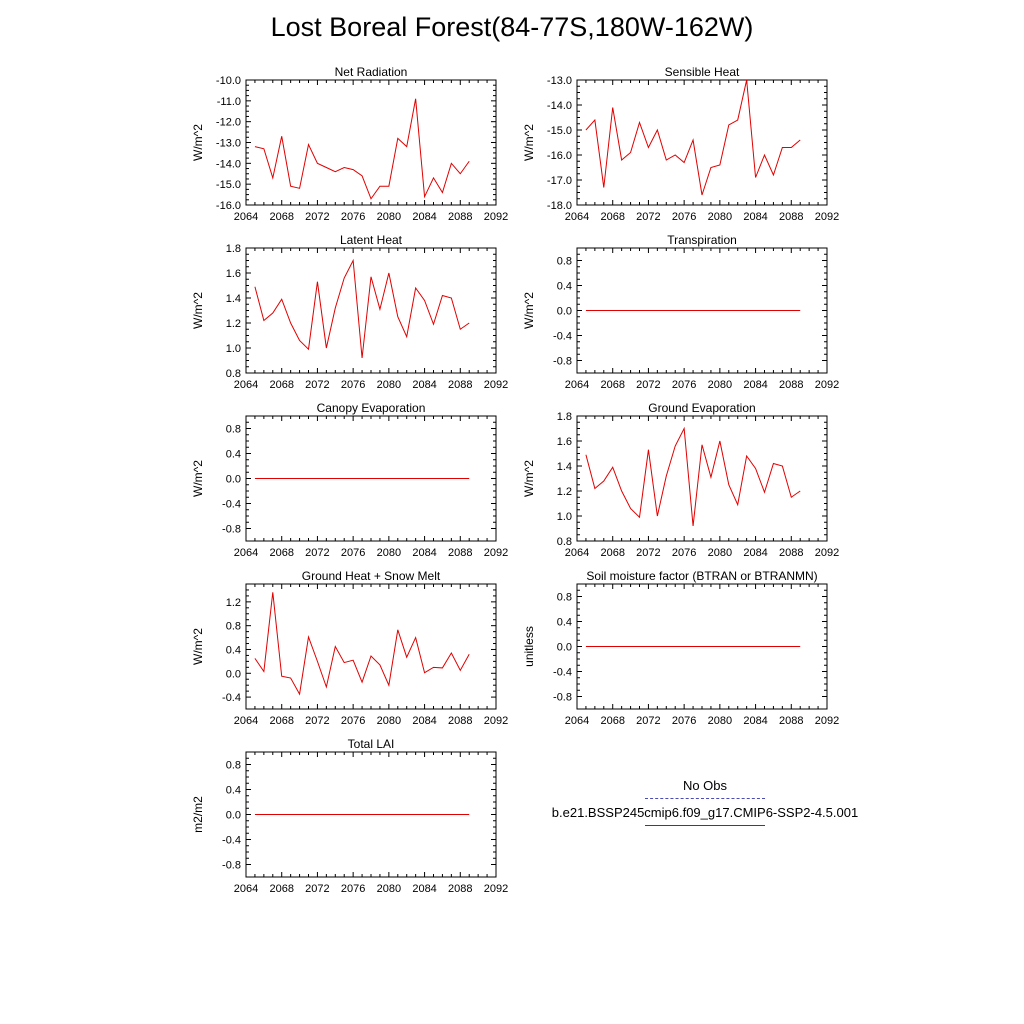 This screenshot has height=1024, width=1024. I want to click on y-axis-label: m2/m2, so click(198, 814).